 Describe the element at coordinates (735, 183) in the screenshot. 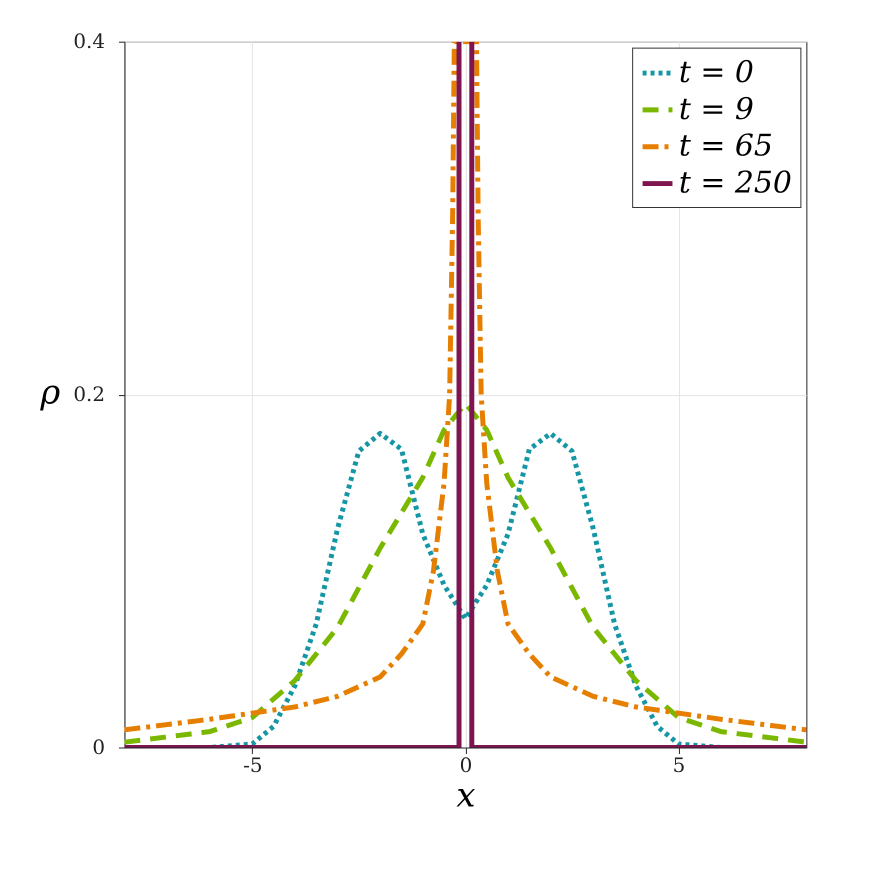

I see `legend-label: t = 250` at that location.